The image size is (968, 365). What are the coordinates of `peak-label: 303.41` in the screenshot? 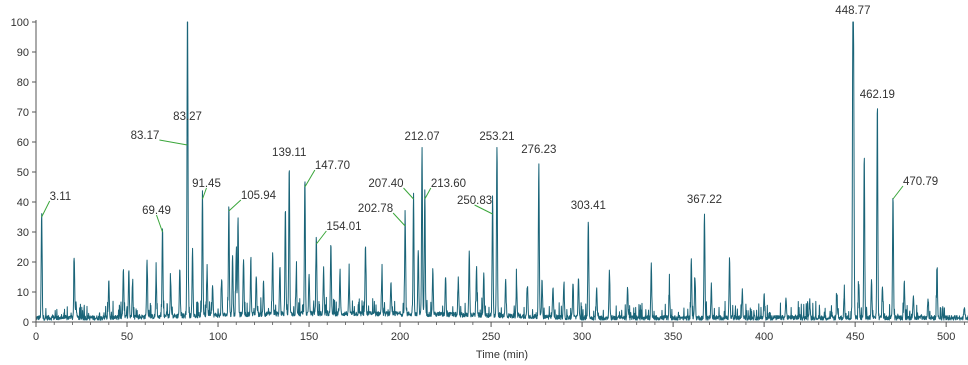 It's located at (588, 206).